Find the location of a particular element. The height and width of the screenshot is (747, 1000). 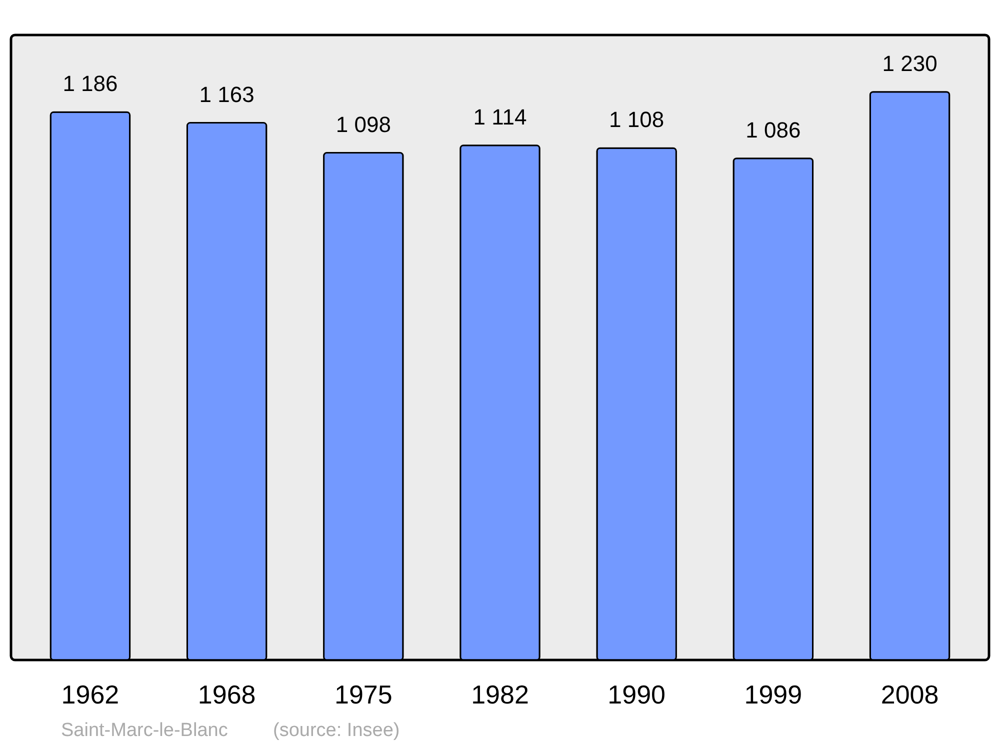

x-tick-label: 1999 is located at coordinates (773, 695).